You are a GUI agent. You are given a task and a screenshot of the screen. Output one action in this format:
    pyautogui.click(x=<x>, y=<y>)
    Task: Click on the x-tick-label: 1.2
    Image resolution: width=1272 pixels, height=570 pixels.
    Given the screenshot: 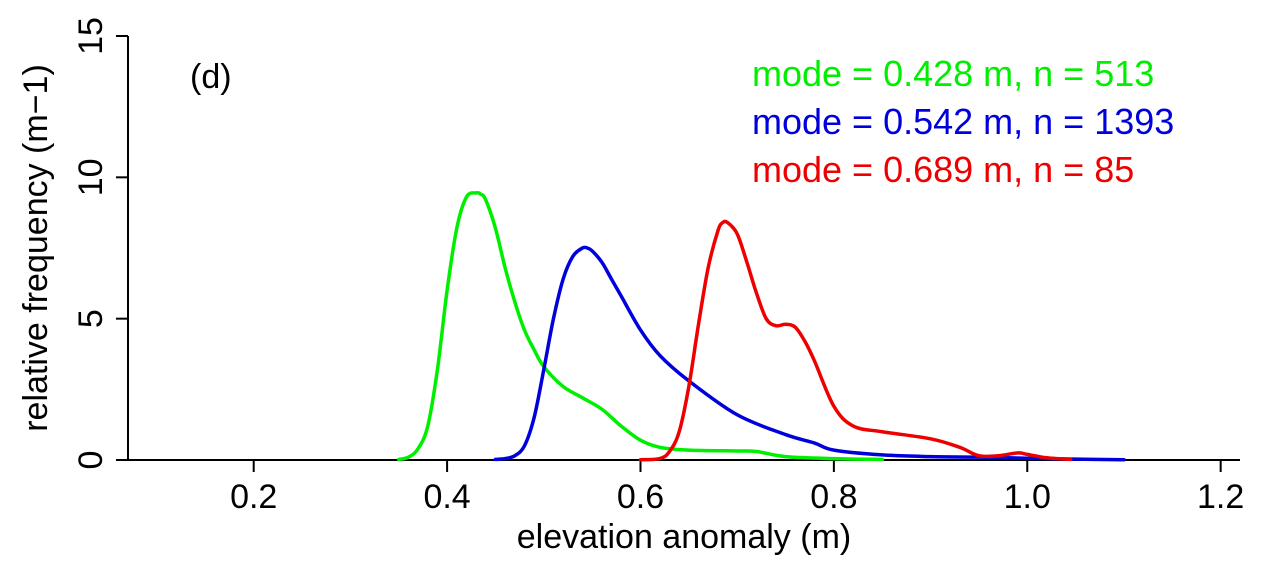 What is the action you would take?
    pyautogui.click(x=1220, y=497)
    